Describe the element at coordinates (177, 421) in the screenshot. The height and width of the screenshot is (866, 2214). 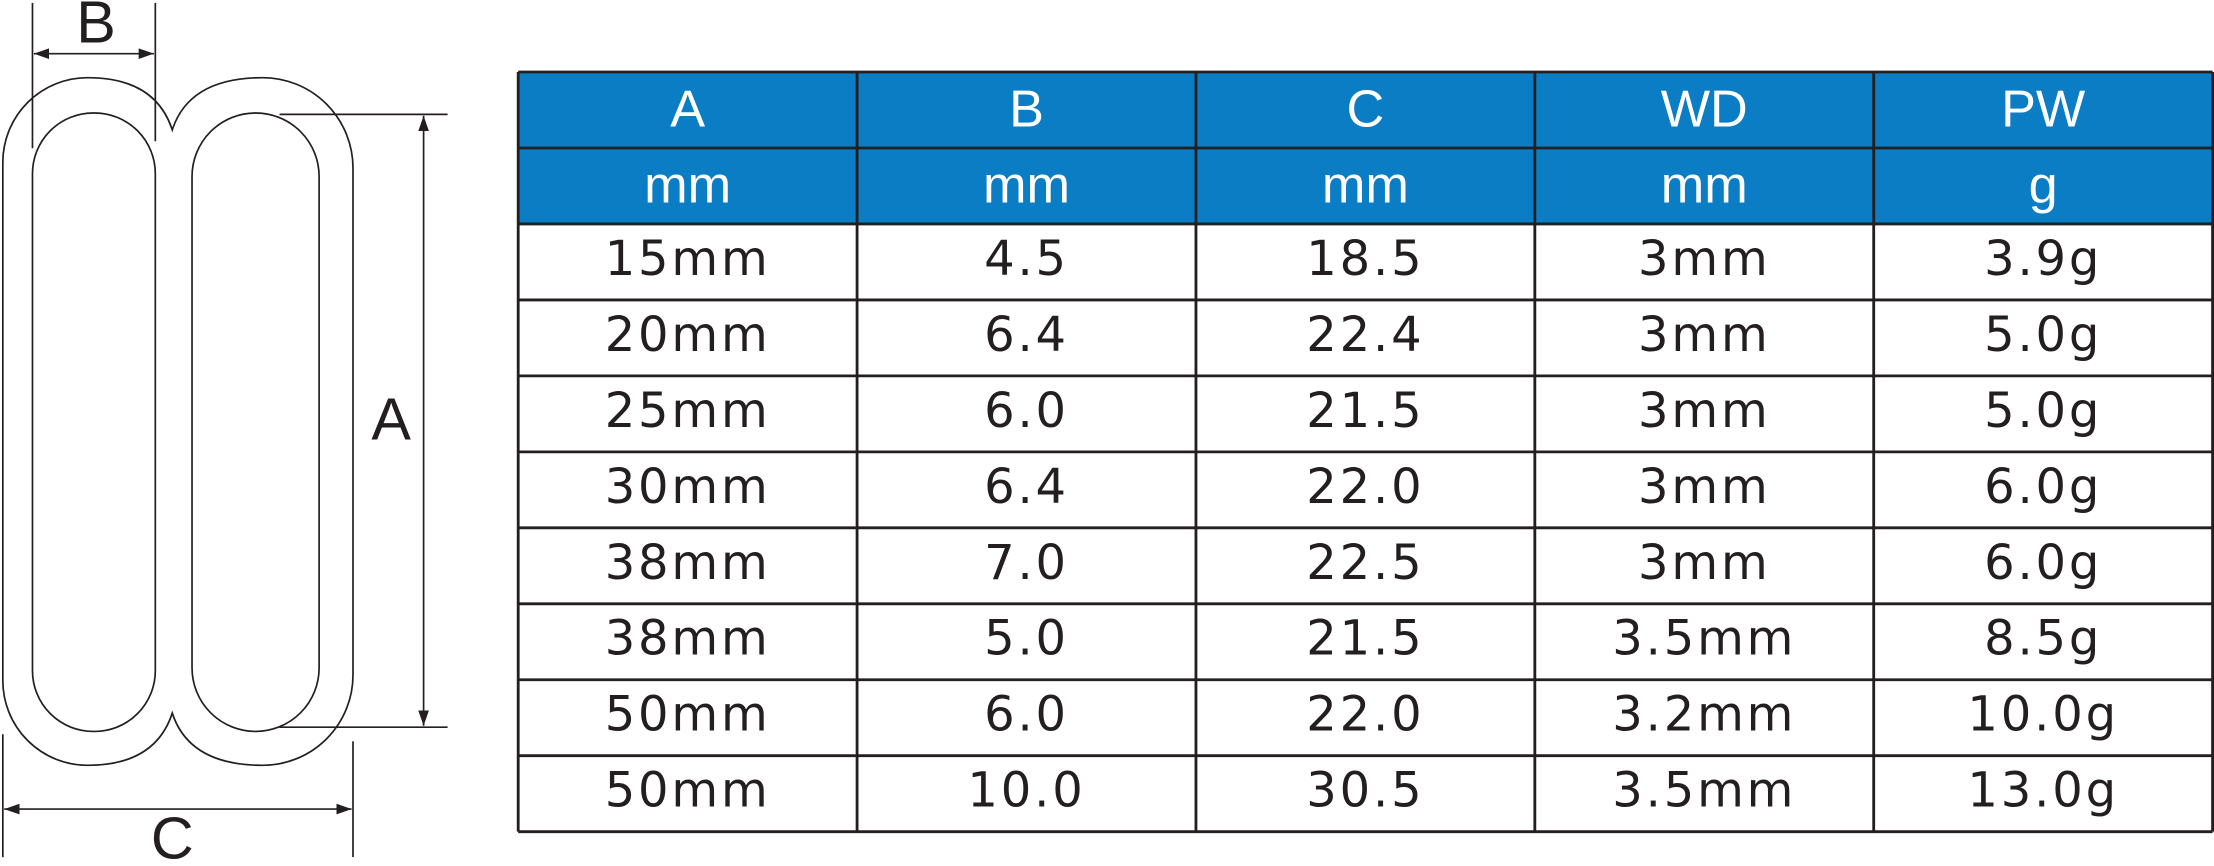
I see `buckle-outline` at that location.